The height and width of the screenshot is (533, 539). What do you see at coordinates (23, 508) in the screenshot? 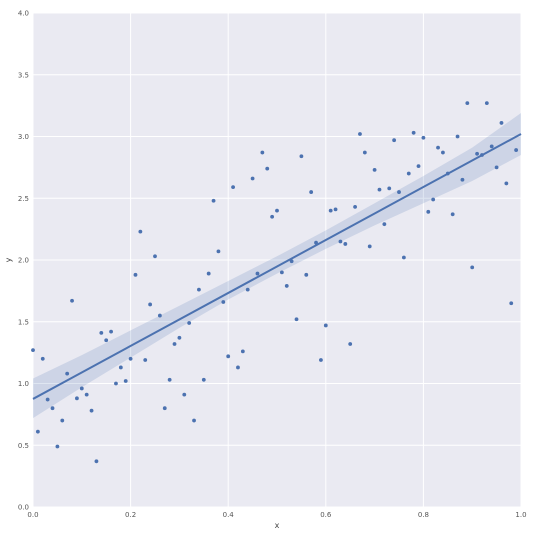
I see `y-tick-label-0: 0.0` at bounding box center [23, 508].